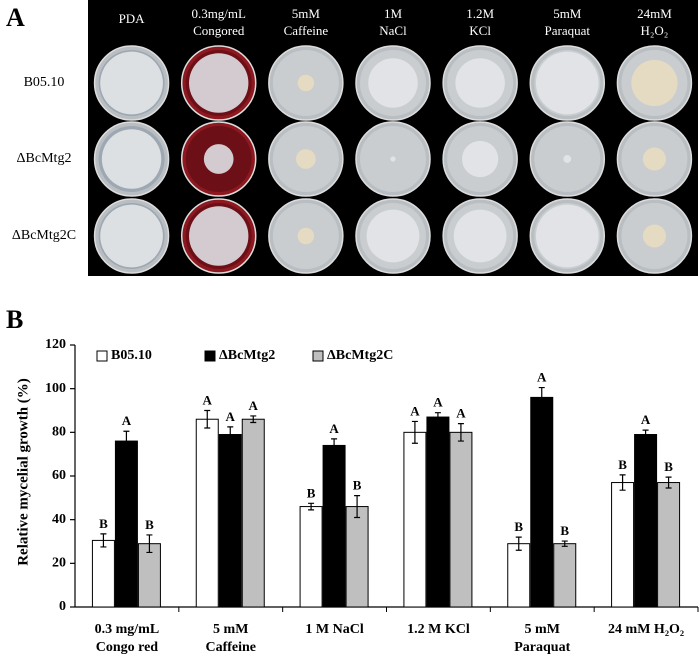 This screenshot has width=700, height=659. What do you see at coordinates (132, 18) in the screenshot?
I see `column-header: PDA` at bounding box center [132, 18].